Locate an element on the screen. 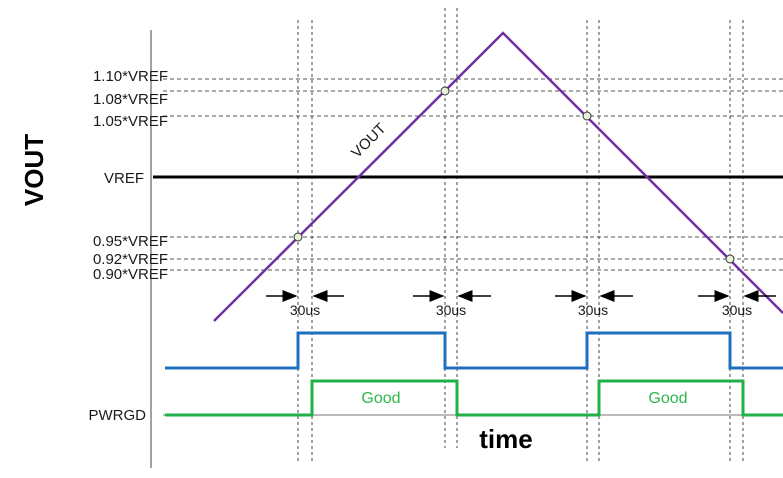 This screenshot has width=783, height=478. threshold-label: 1.08*VREF is located at coordinates (130, 99).